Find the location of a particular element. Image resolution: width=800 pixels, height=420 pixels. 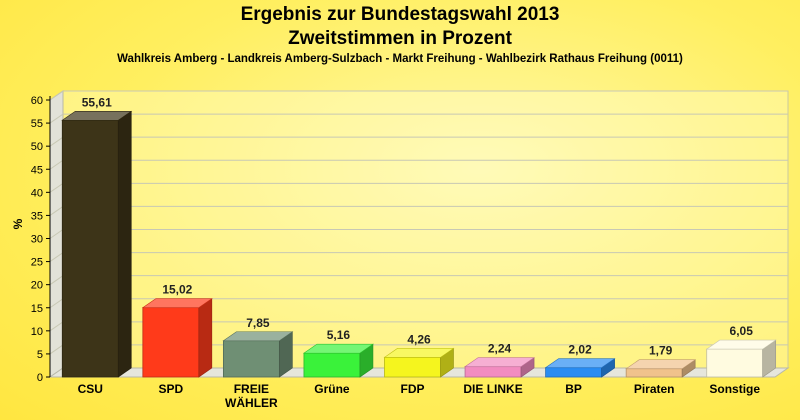

y-tick-label: 10 is located at coordinates (37, 332).